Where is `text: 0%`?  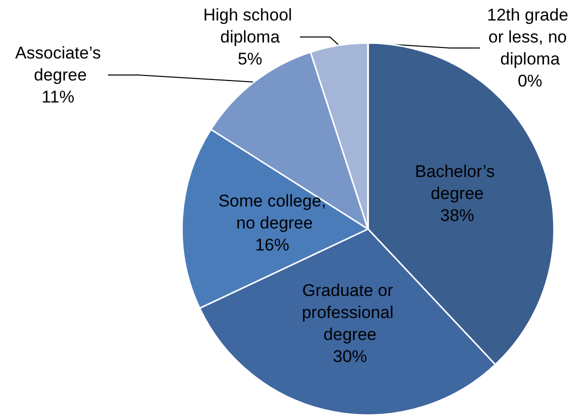
text: 0% is located at coordinates (530, 81).